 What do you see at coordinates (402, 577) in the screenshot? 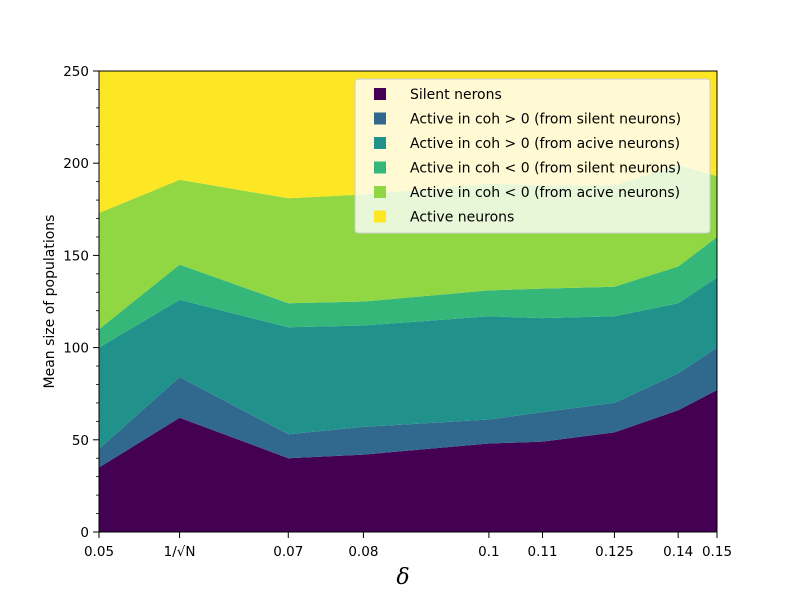
I see `x-axis-label: δ` at bounding box center [402, 577].